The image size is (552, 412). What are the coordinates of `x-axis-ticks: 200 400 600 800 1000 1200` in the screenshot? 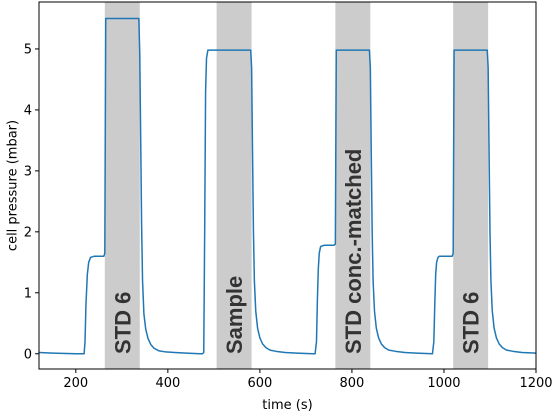 It's located at (307, 380).